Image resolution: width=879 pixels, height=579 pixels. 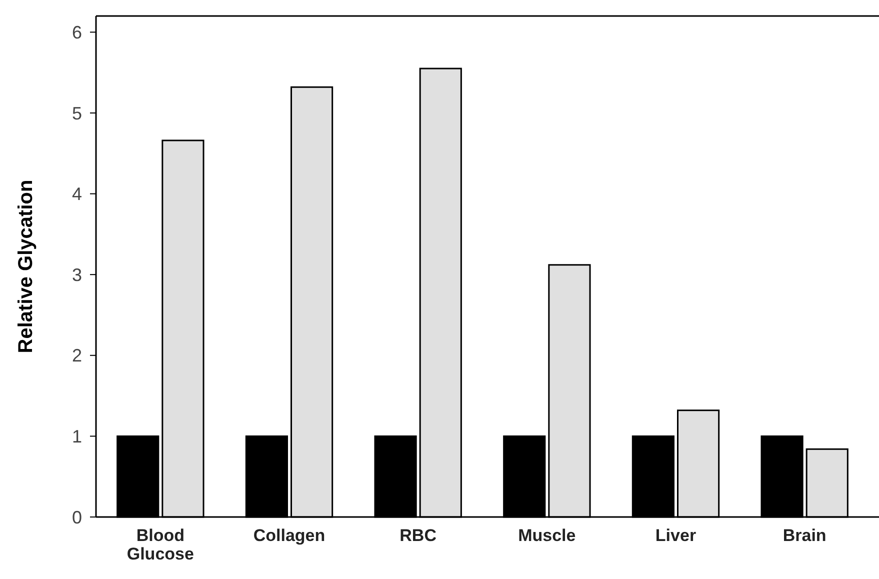 What do you see at coordinates (77, 517) in the screenshot?
I see `y-tick-label: 0` at bounding box center [77, 517].